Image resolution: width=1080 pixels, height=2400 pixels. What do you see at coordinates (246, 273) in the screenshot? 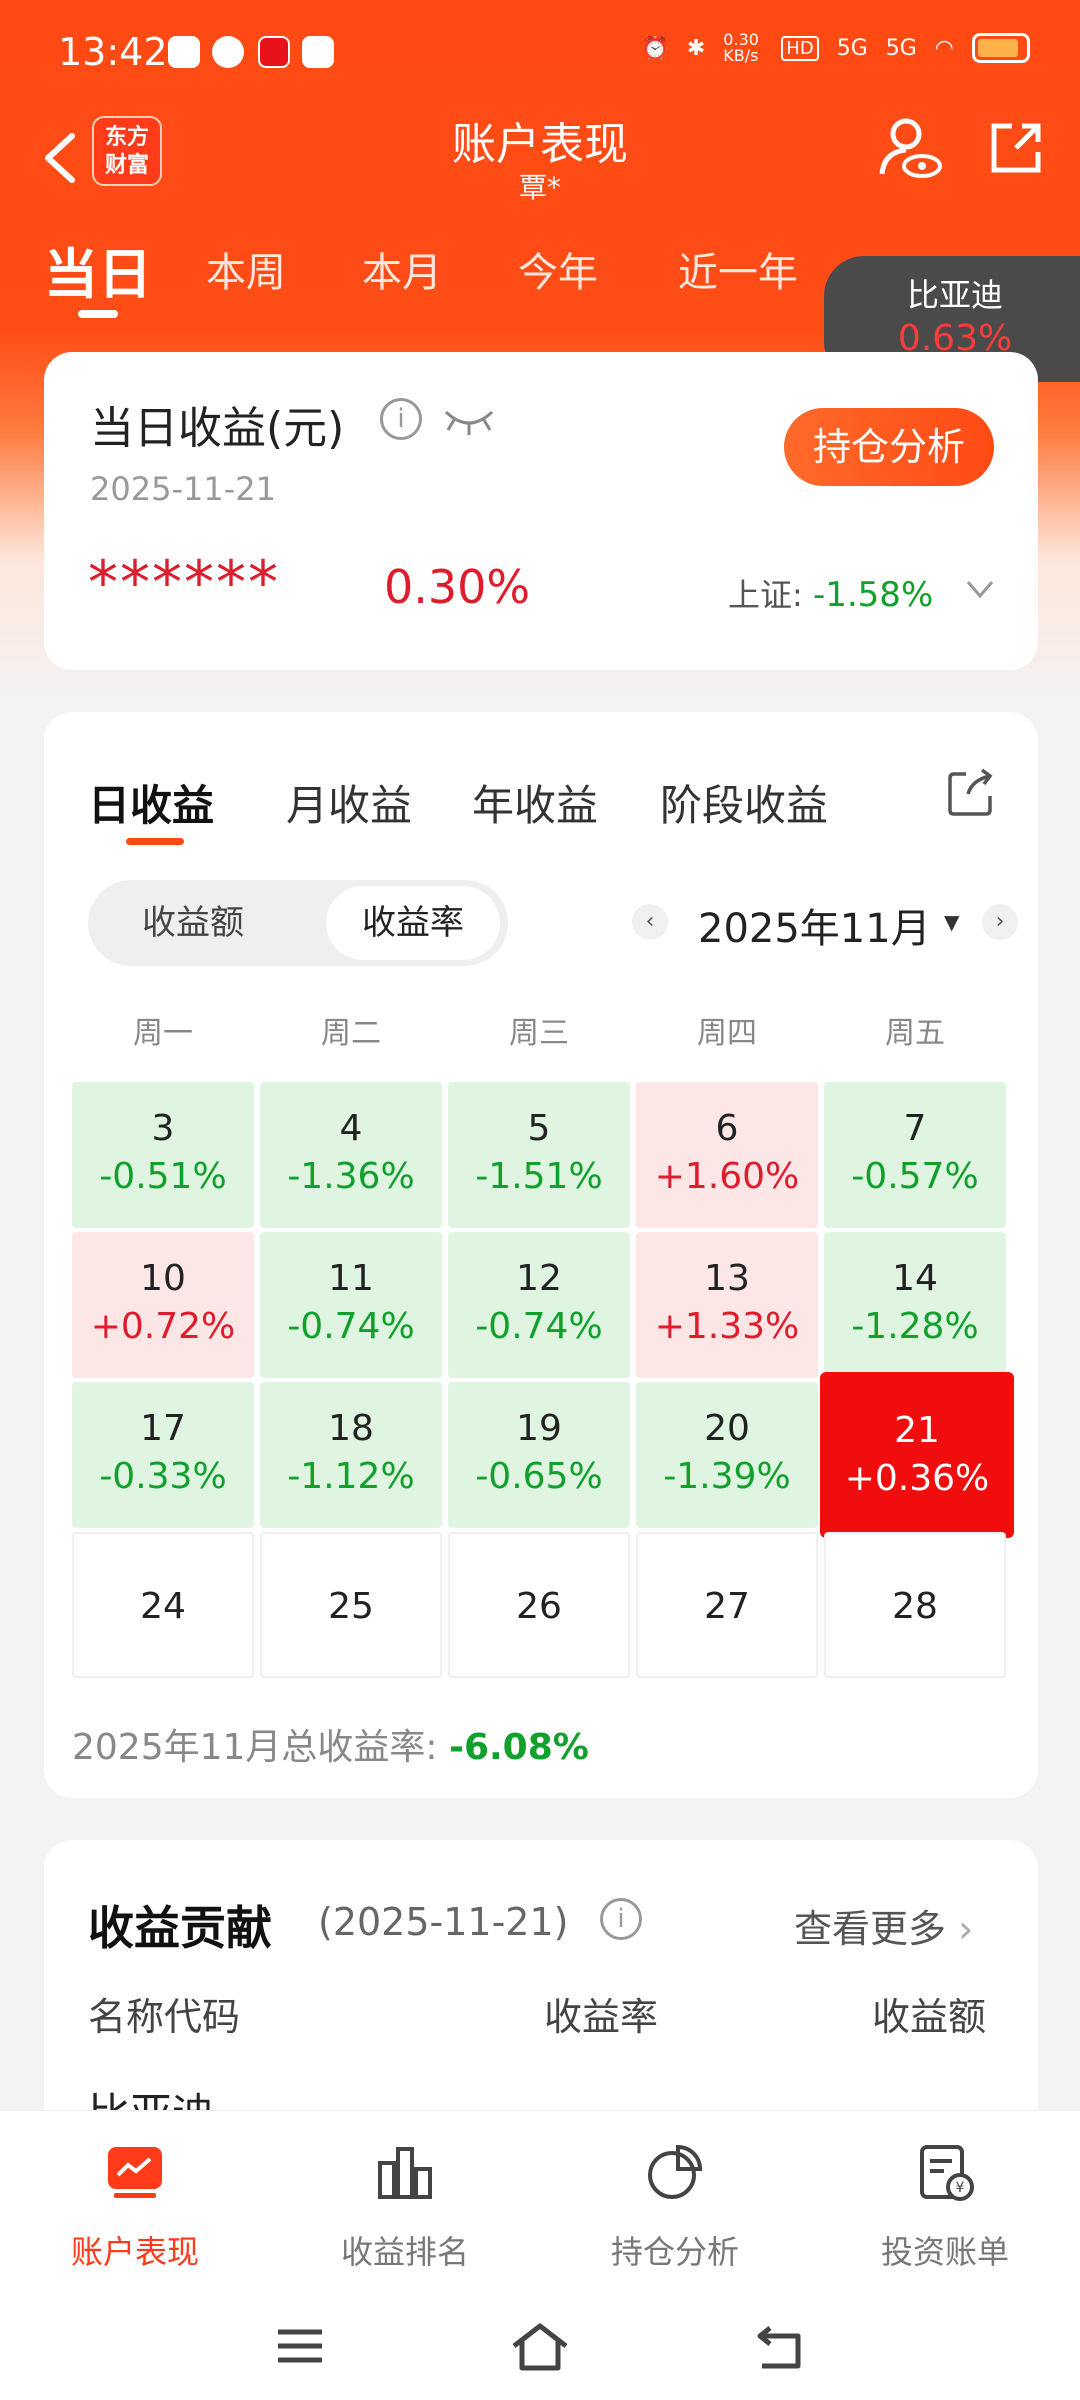
I see `tab-week: 本周` at bounding box center [246, 273].